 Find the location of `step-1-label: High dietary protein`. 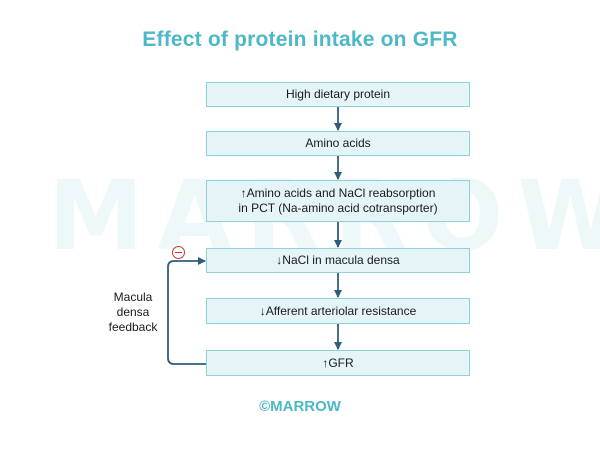

step-1-label: High dietary protein is located at coordinates (338, 94).